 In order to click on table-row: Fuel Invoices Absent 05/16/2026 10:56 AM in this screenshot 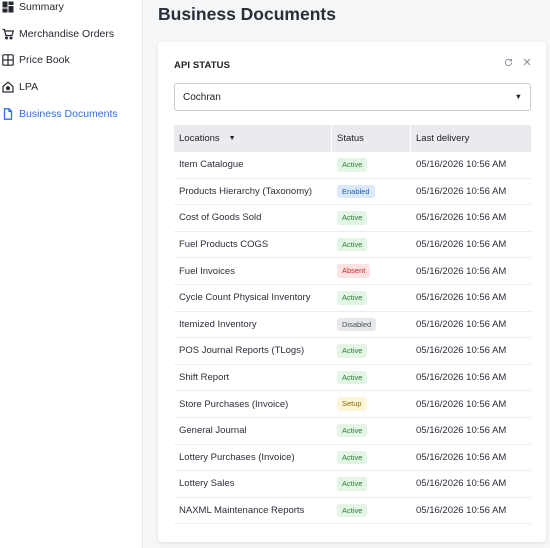, I will do `click(352, 271)`.